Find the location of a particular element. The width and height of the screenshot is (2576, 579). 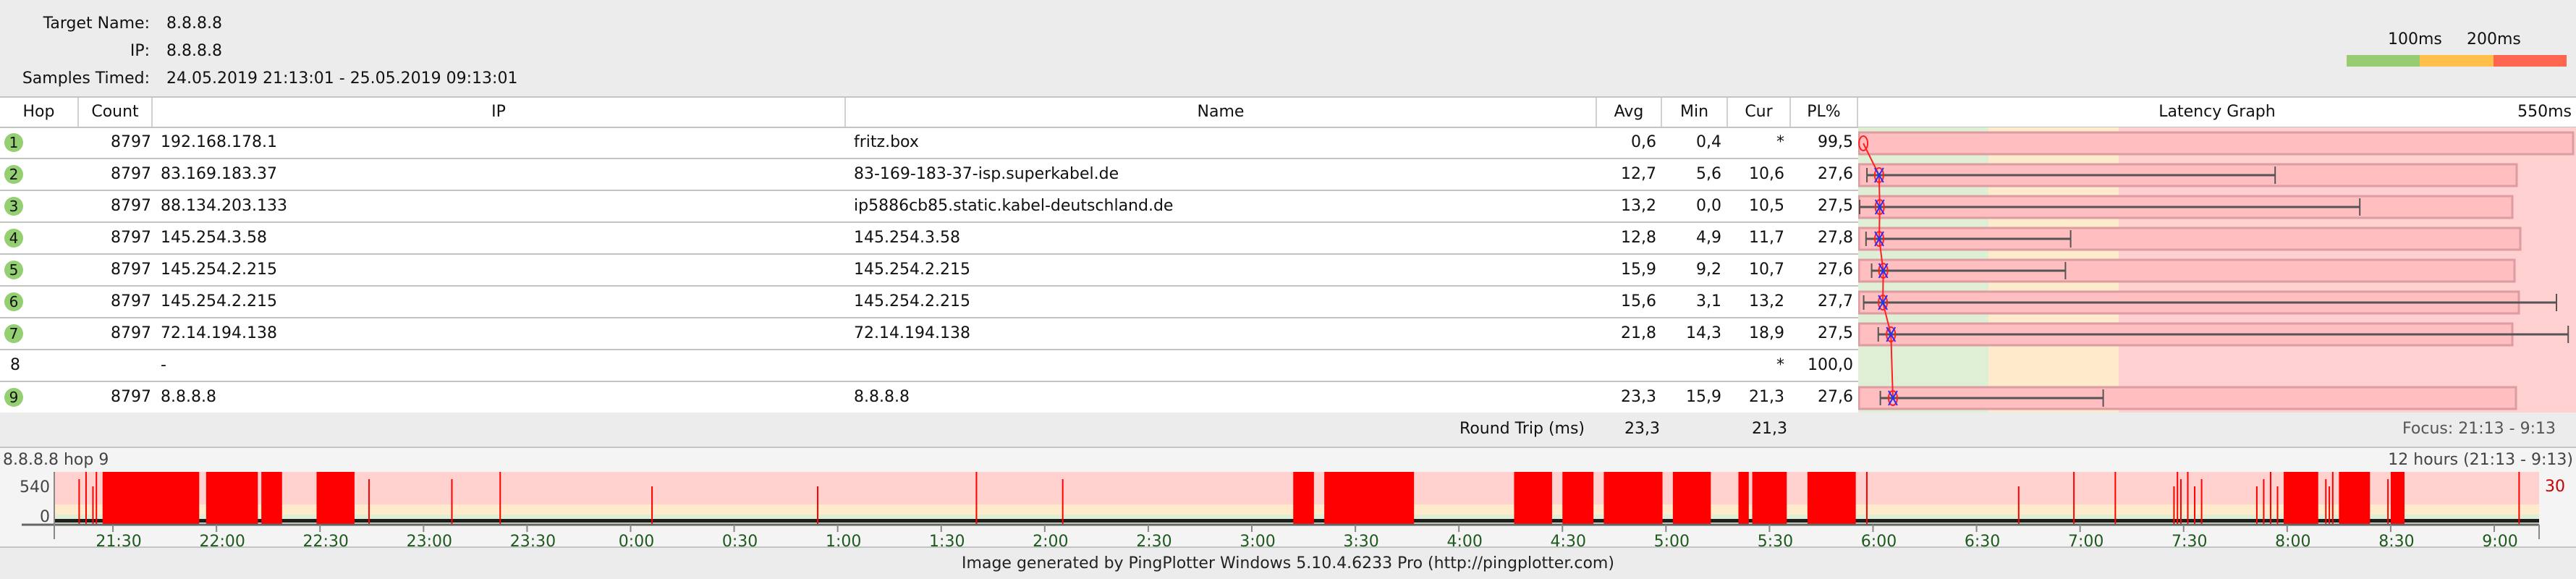

ip-value: 8.8.8.8 is located at coordinates (194, 51).